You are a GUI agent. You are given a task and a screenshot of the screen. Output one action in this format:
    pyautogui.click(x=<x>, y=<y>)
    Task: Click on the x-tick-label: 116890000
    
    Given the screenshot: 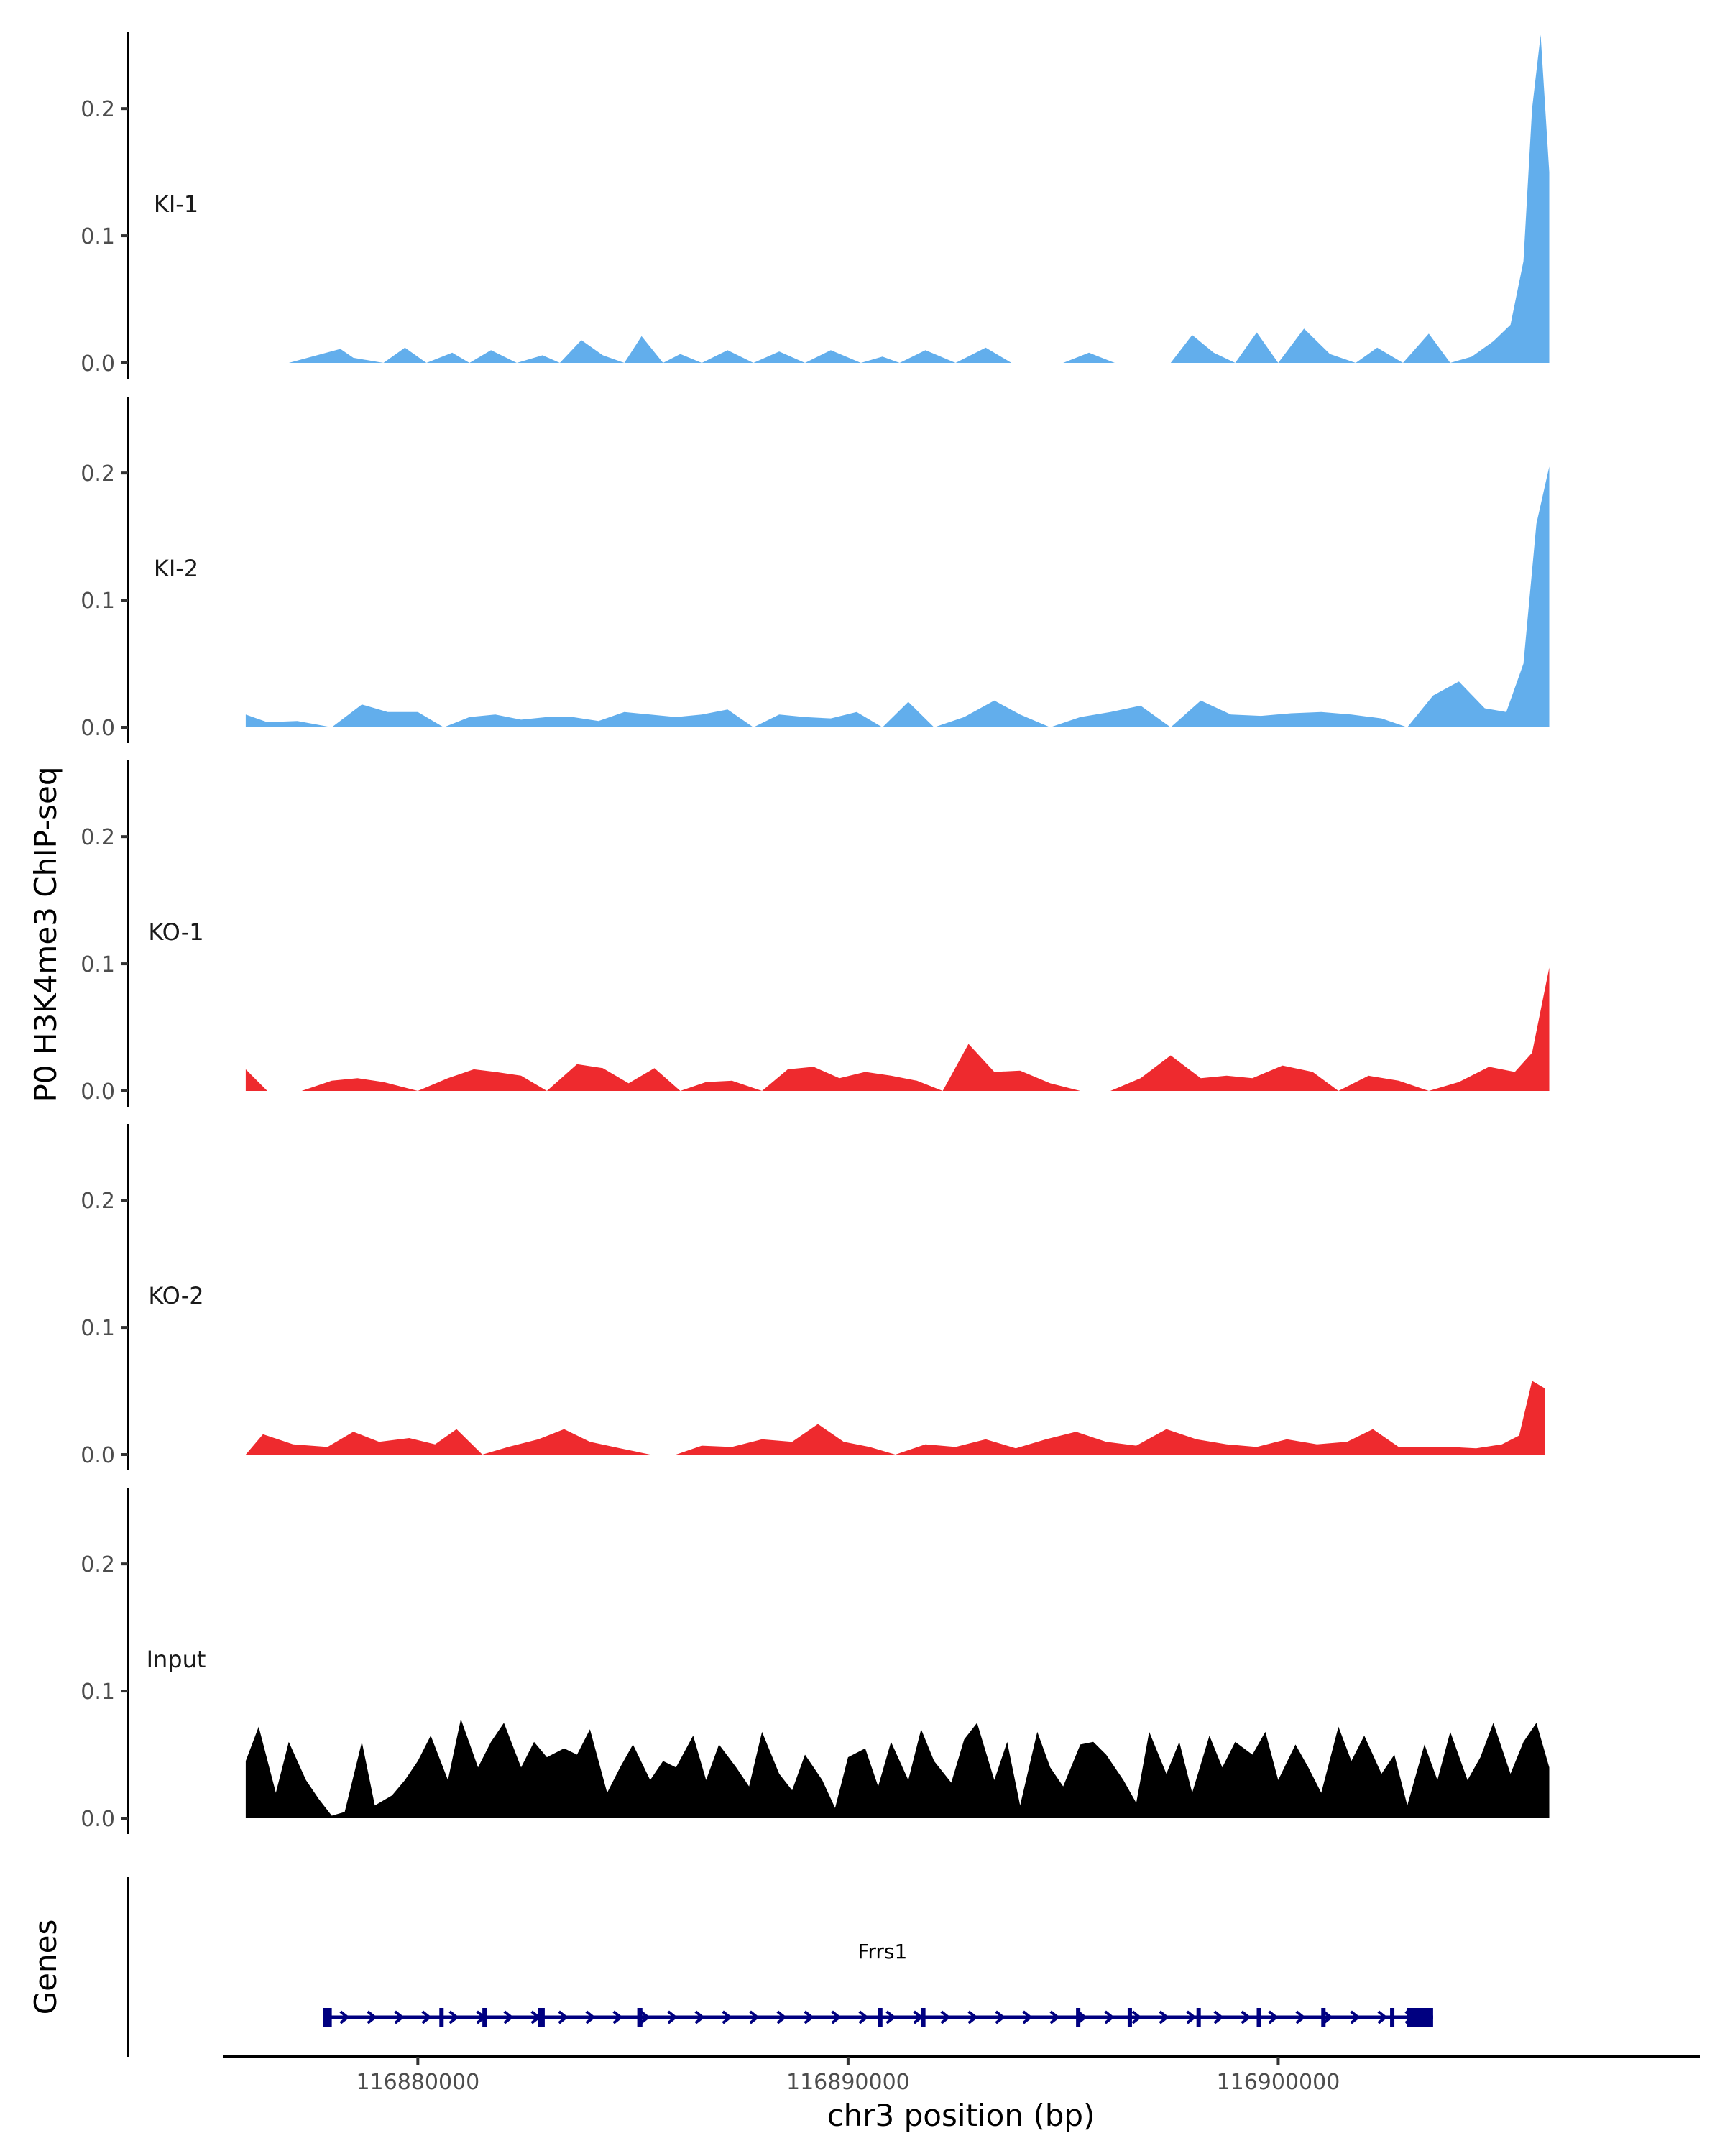 What is the action you would take?
    pyautogui.click(x=848, y=2082)
    